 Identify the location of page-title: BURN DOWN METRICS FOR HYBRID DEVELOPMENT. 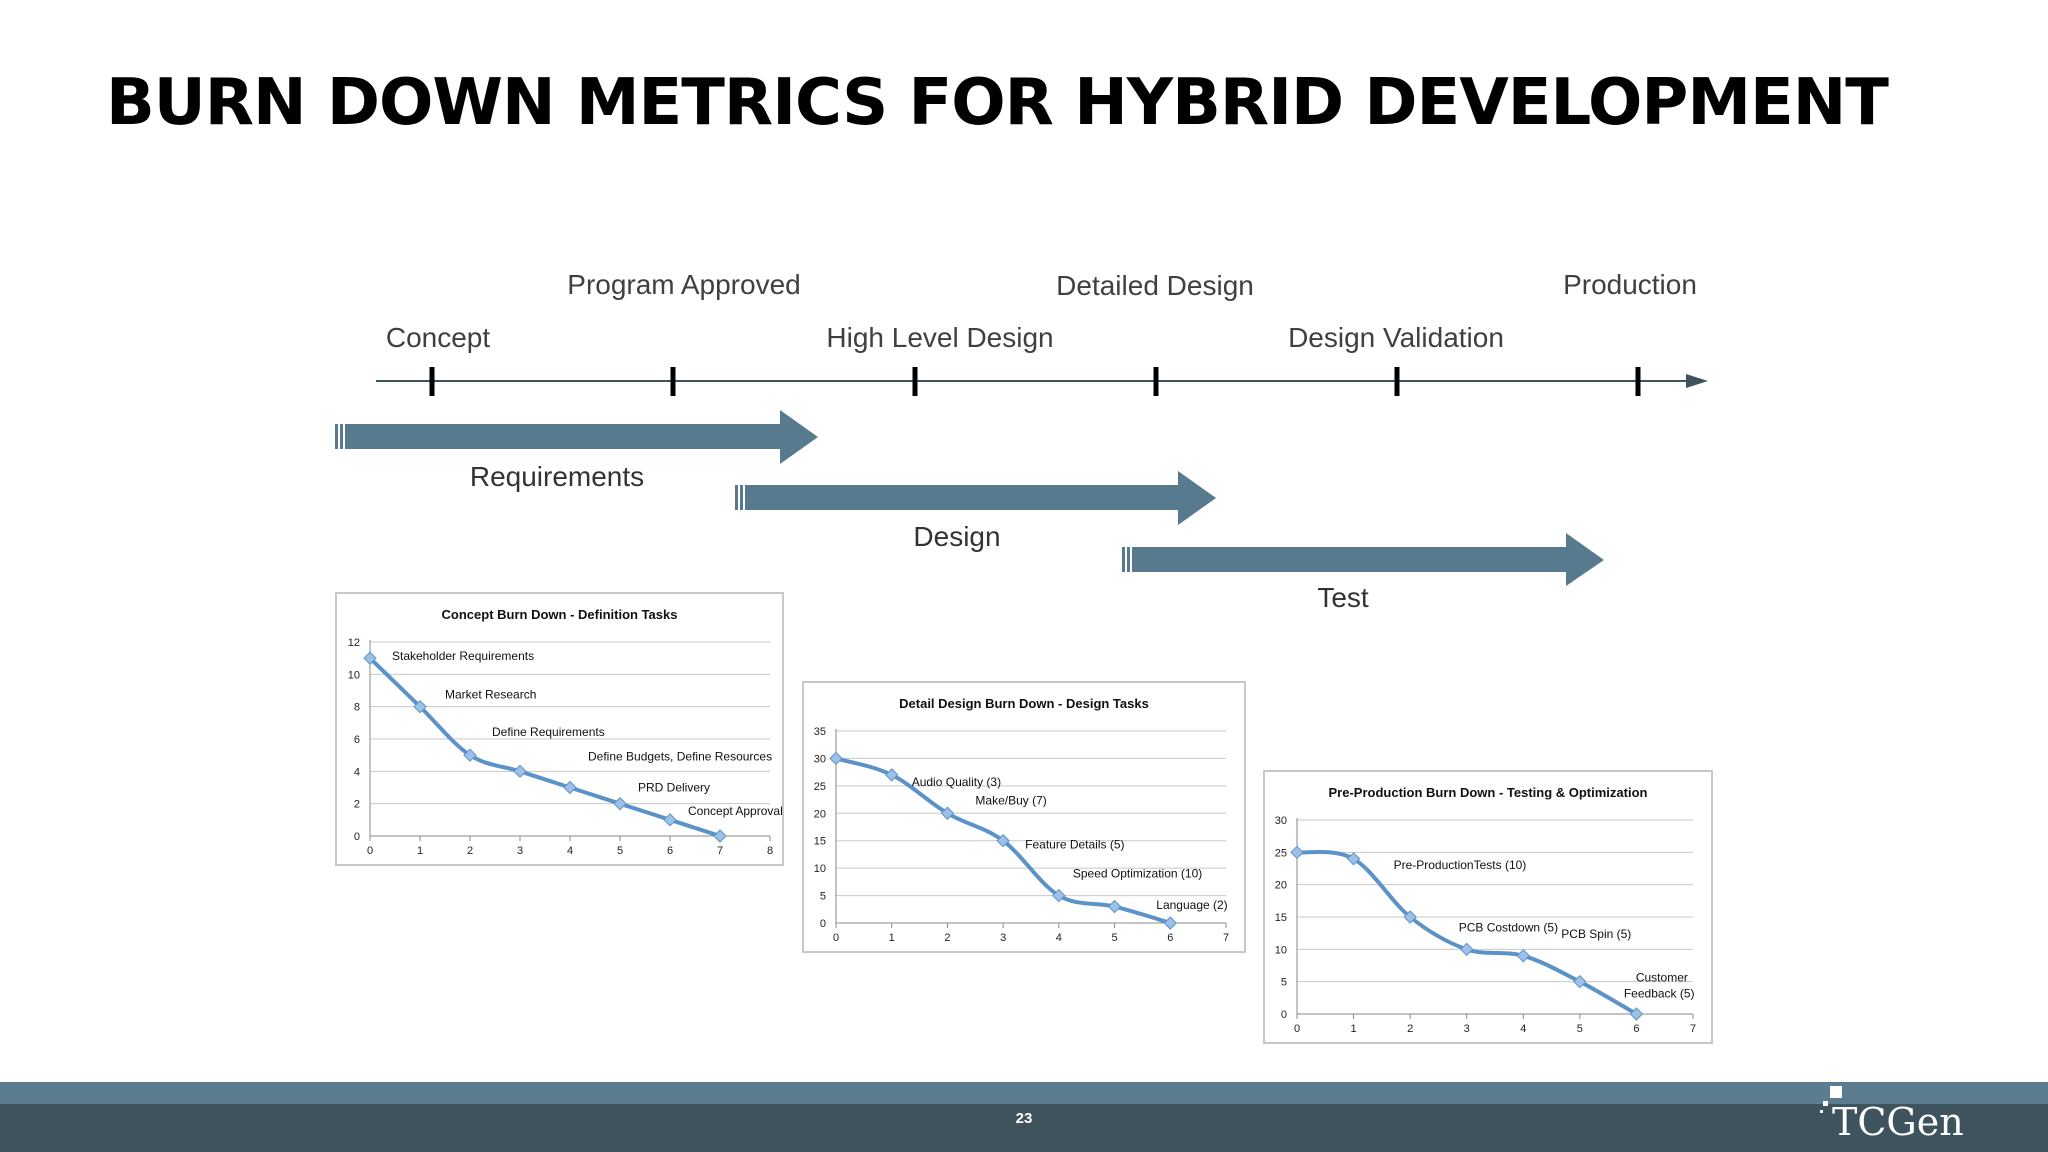
(997, 103).